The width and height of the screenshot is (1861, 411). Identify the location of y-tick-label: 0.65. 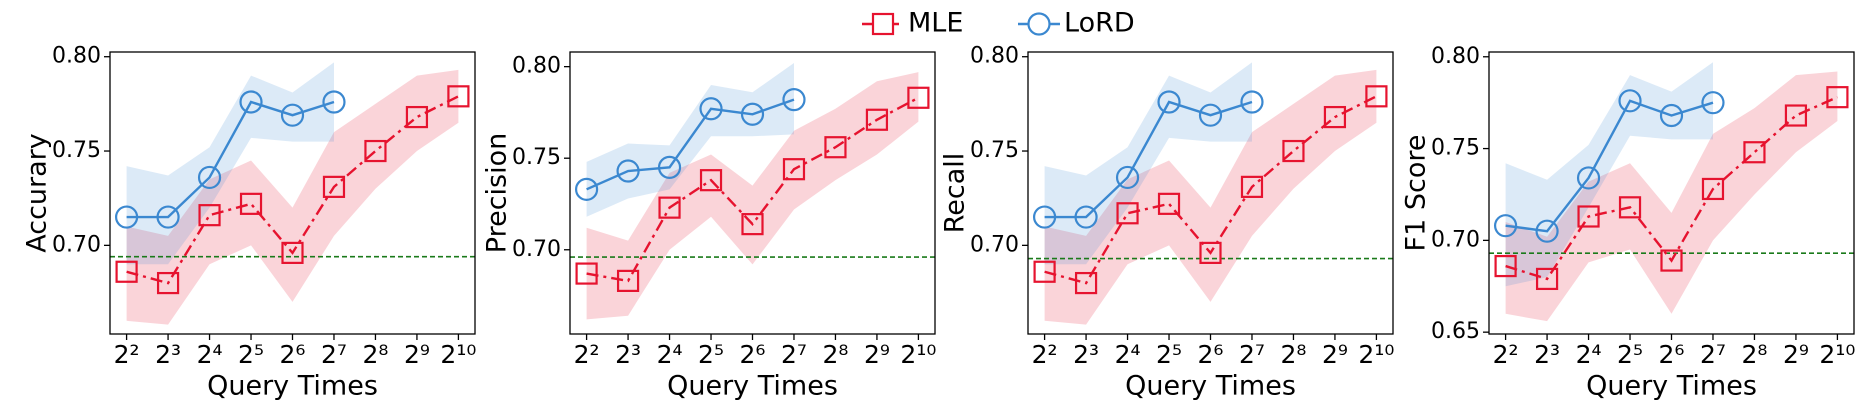
(1455, 331).